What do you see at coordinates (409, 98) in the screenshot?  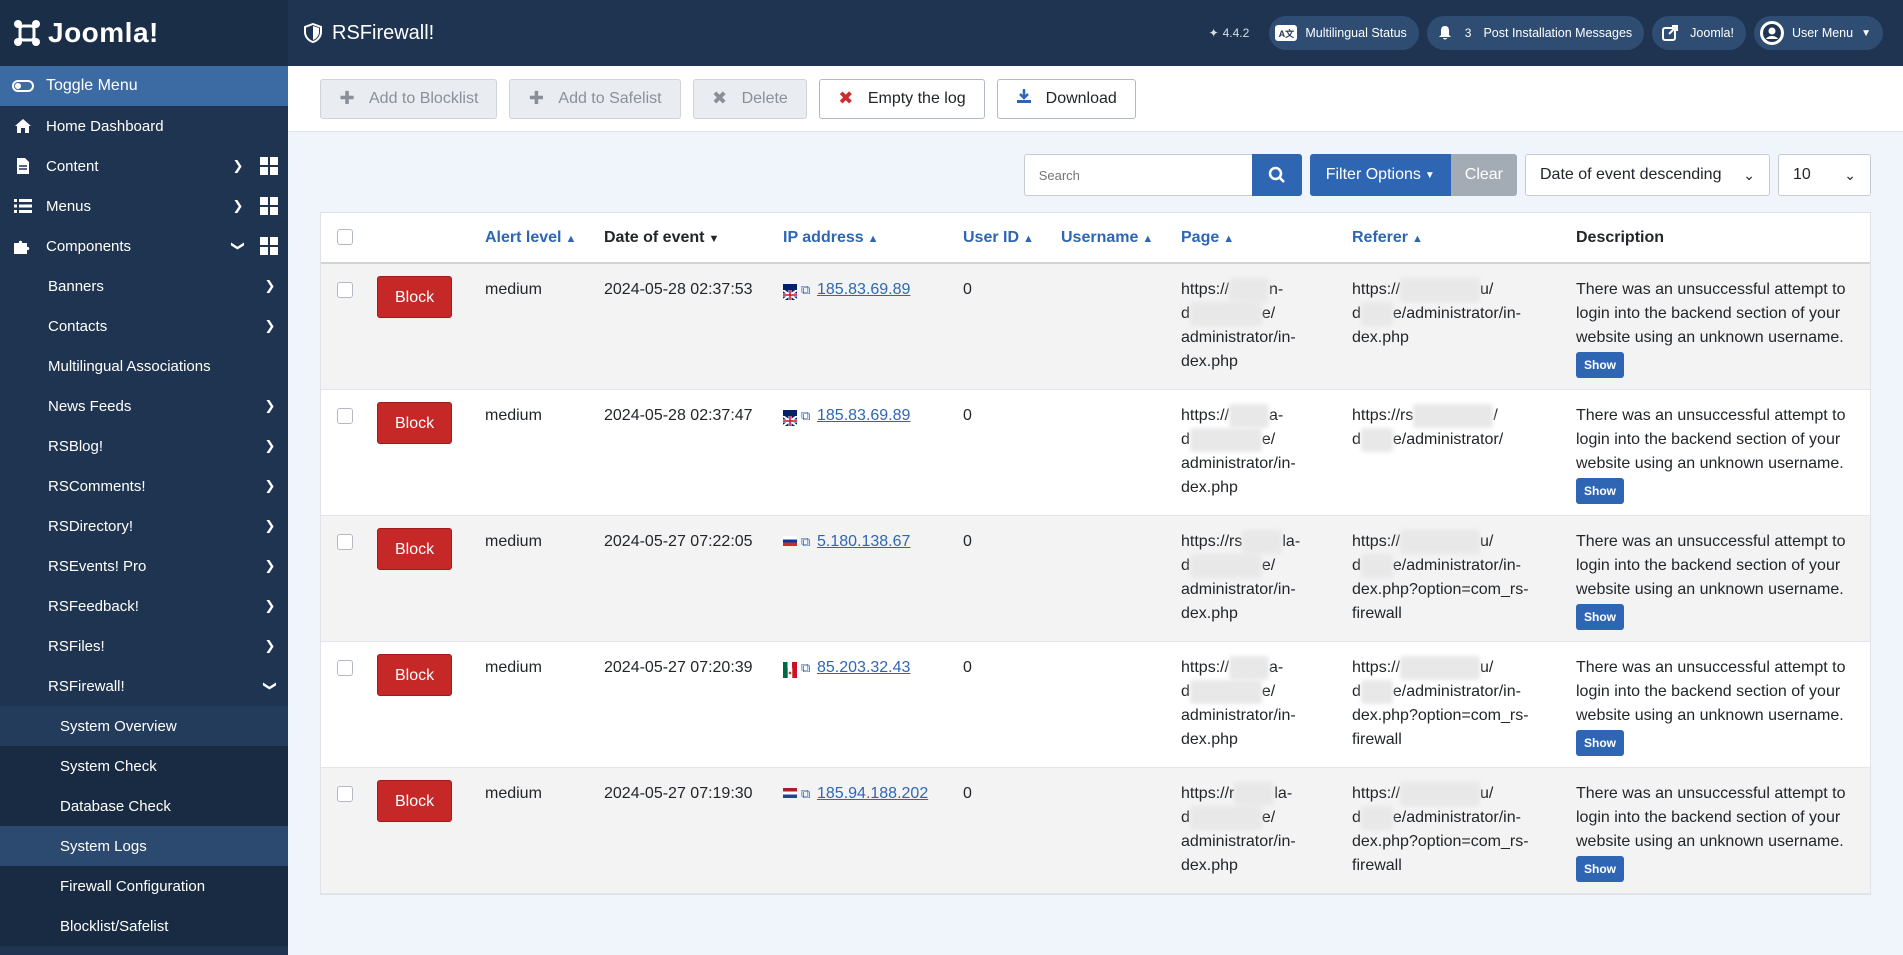 I see `add-to-blocklist-button: ✚ Add to Blocklist` at bounding box center [409, 98].